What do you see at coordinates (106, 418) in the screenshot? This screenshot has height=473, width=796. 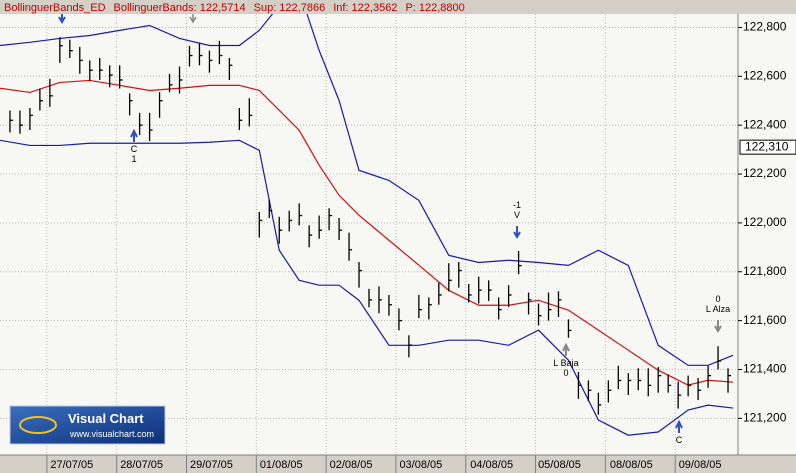 I see `logo-title: Visual Chart` at bounding box center [106, 418].